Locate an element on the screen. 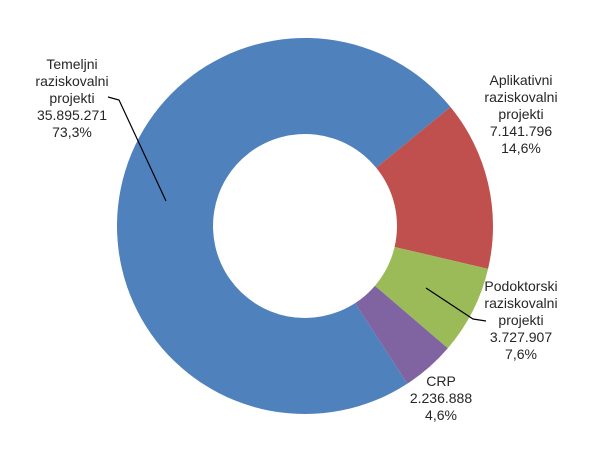 Image resolution: width=603 pixels, height=459 pixels. slice-podoktorski is located at coordinates (431, 297).